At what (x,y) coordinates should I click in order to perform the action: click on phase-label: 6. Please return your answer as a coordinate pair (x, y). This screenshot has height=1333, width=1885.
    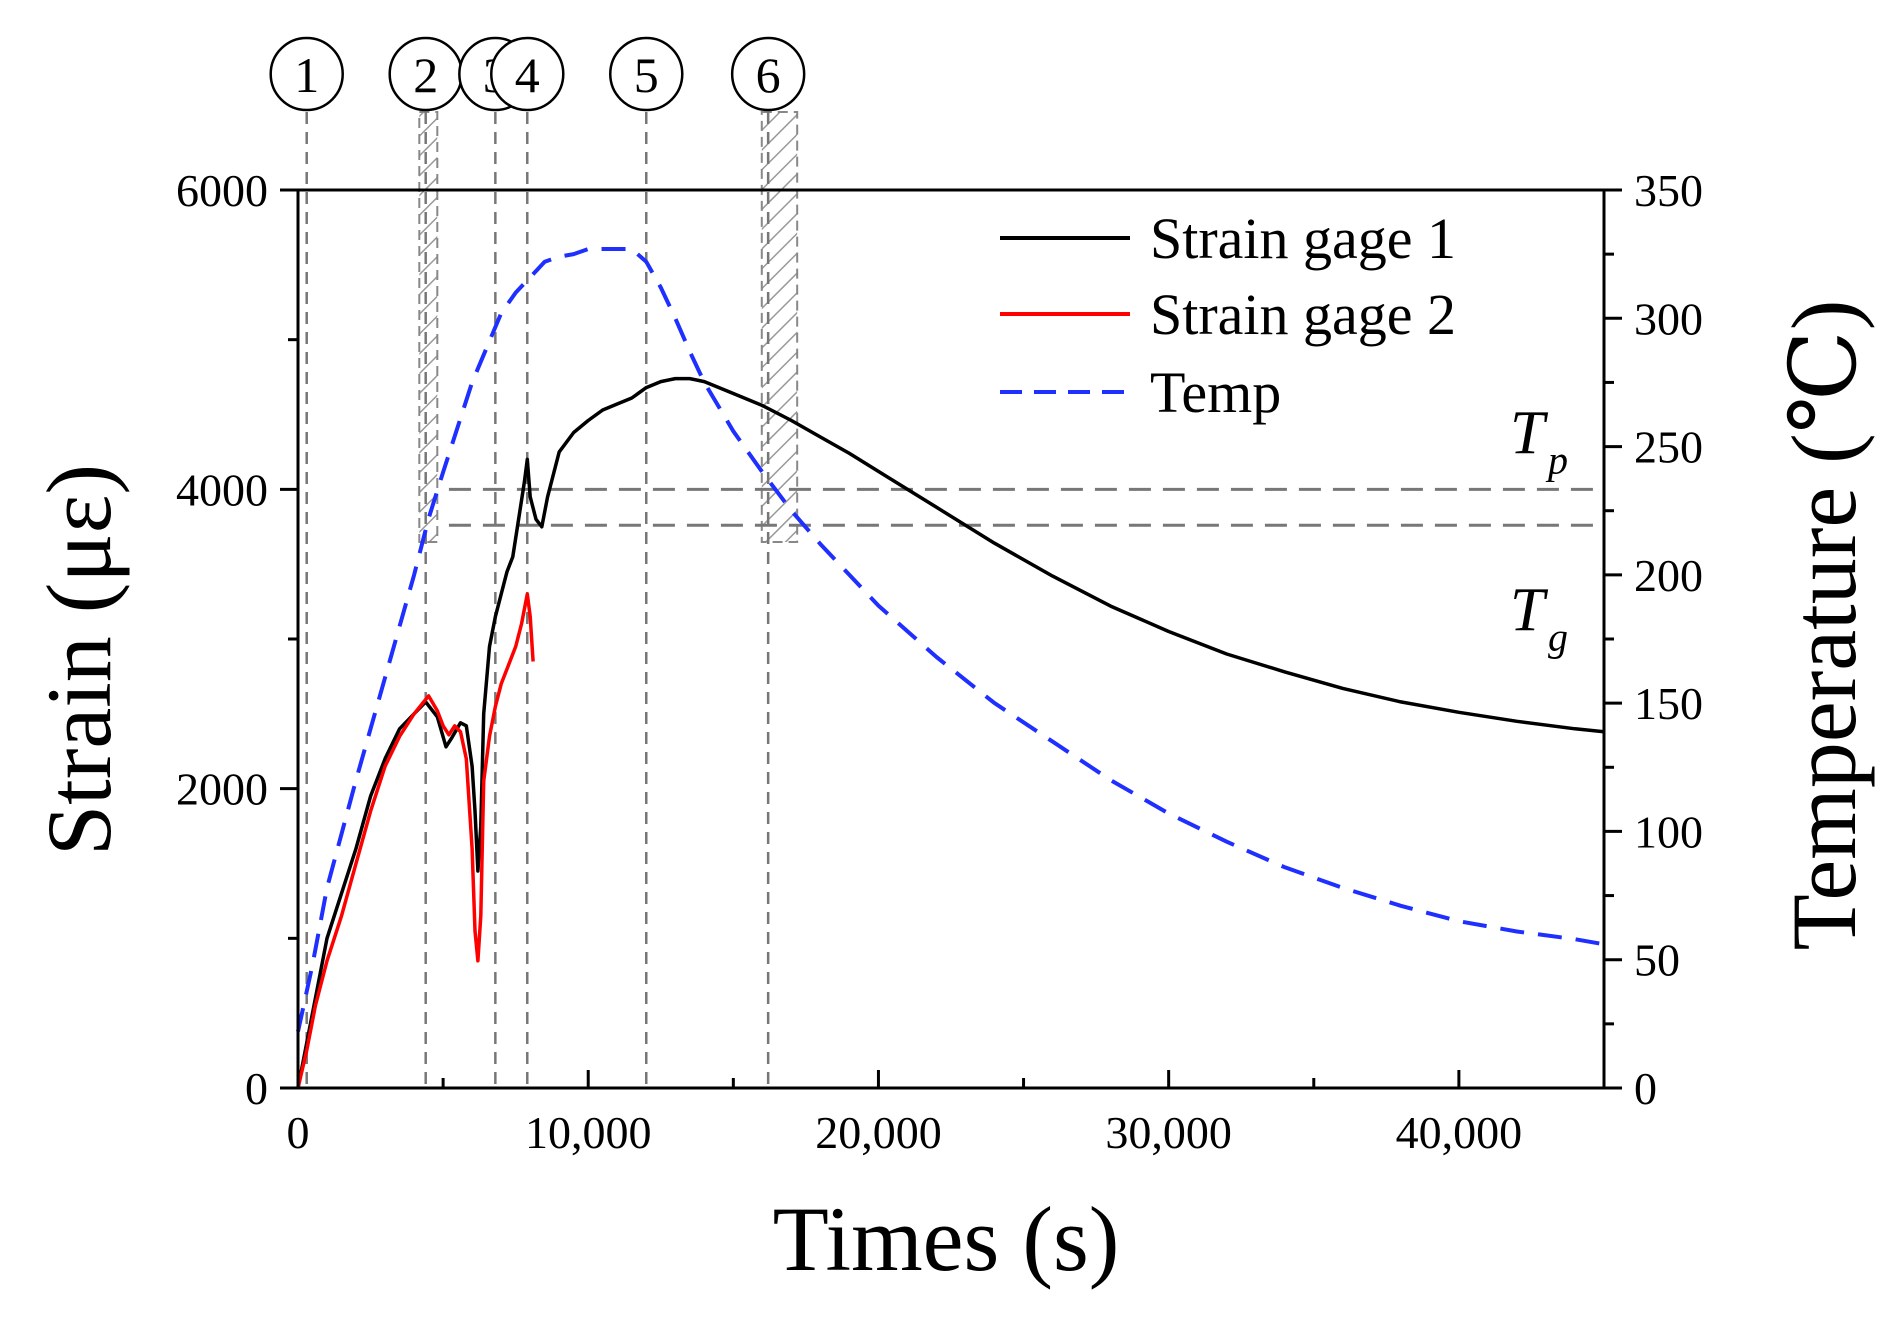
    Looking at the image, I should click on (768, 75).